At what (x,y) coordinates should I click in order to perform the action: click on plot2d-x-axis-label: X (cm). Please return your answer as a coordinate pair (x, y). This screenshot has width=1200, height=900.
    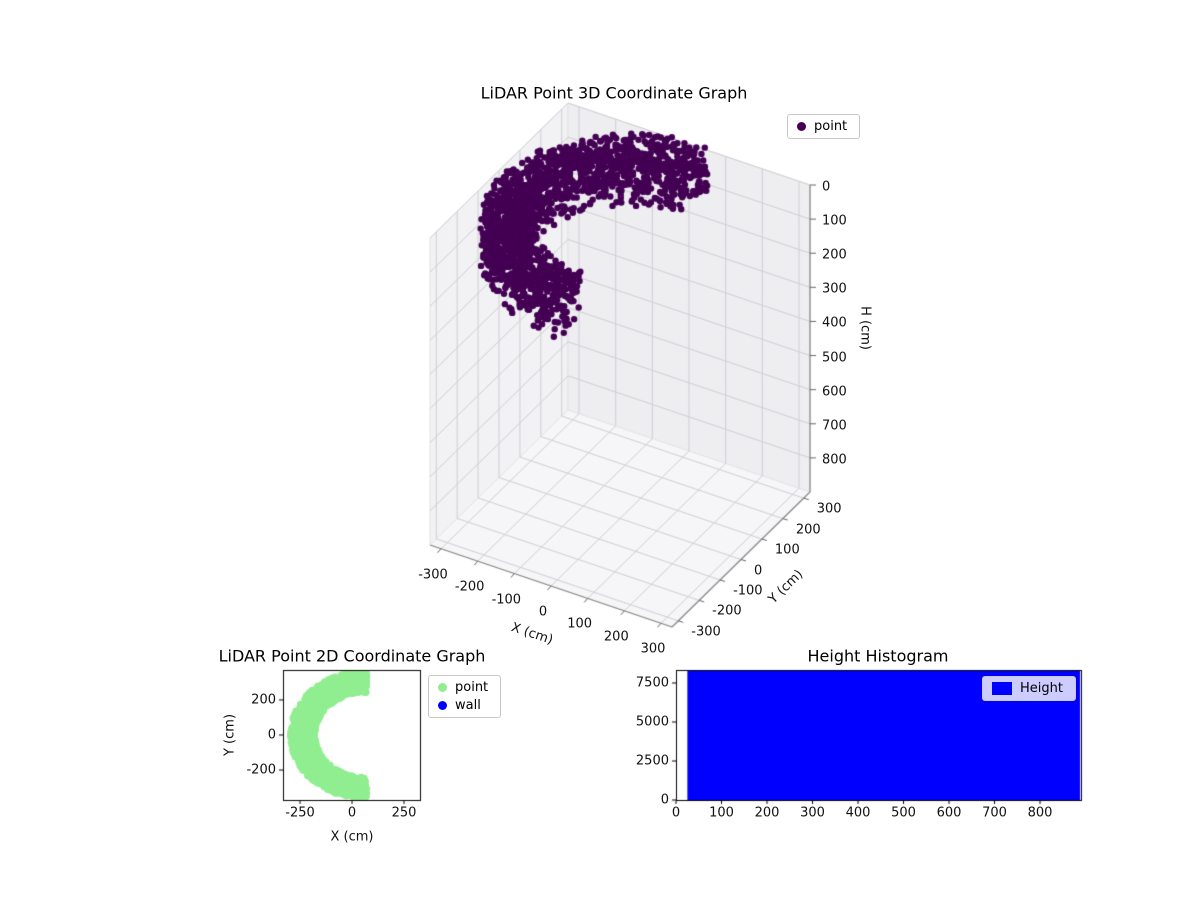
    Looking at the image, I should click on (352, 837).